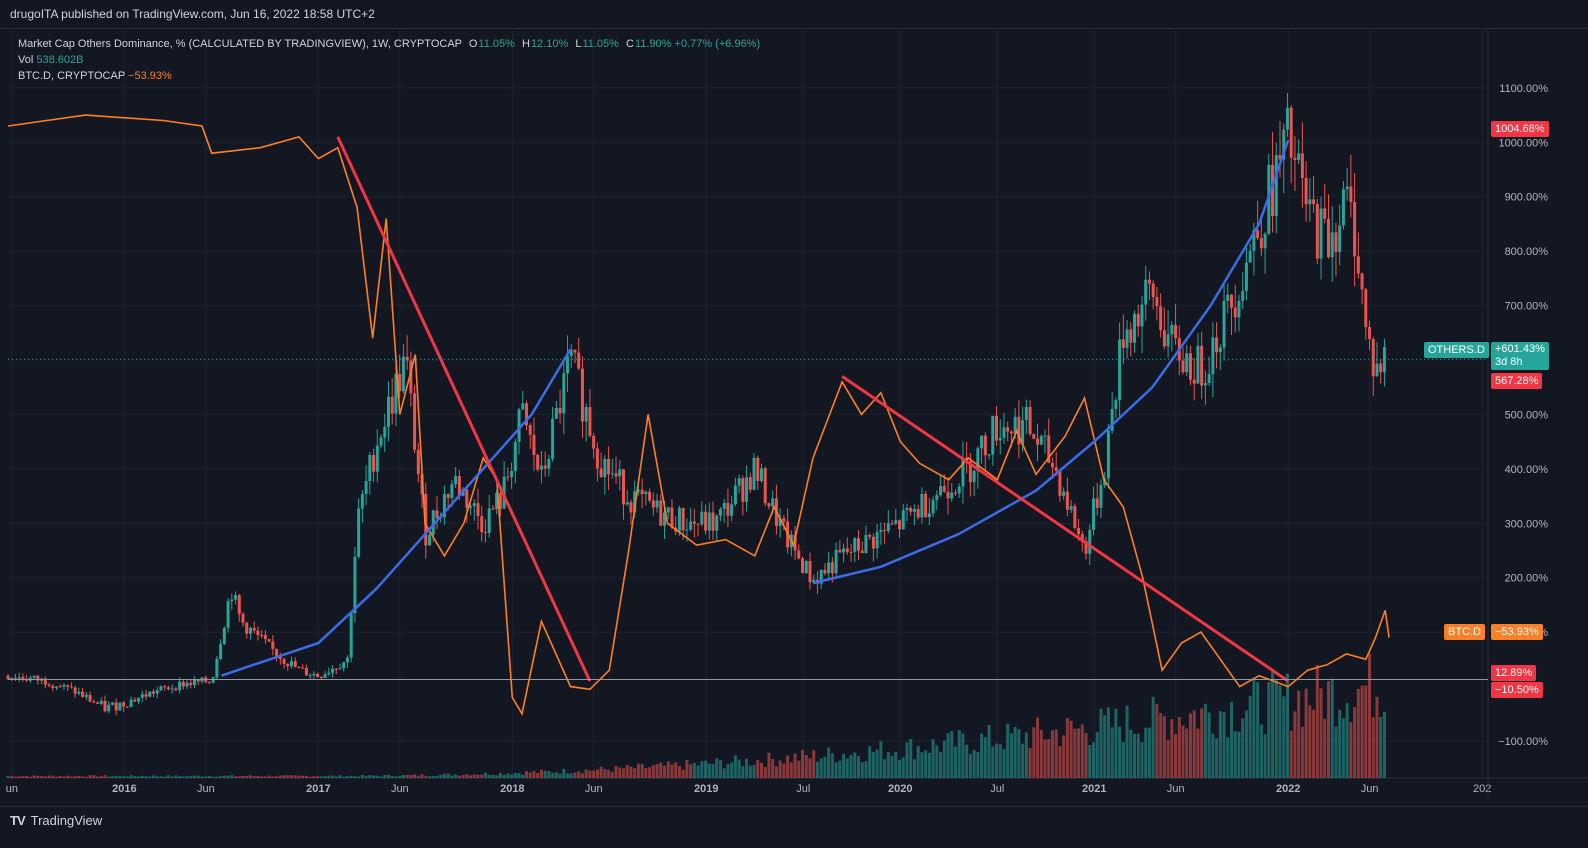 The width and height of the screenshot is (1588, 848). I want to click on x-tick-label: 2018, so click(512, 789).